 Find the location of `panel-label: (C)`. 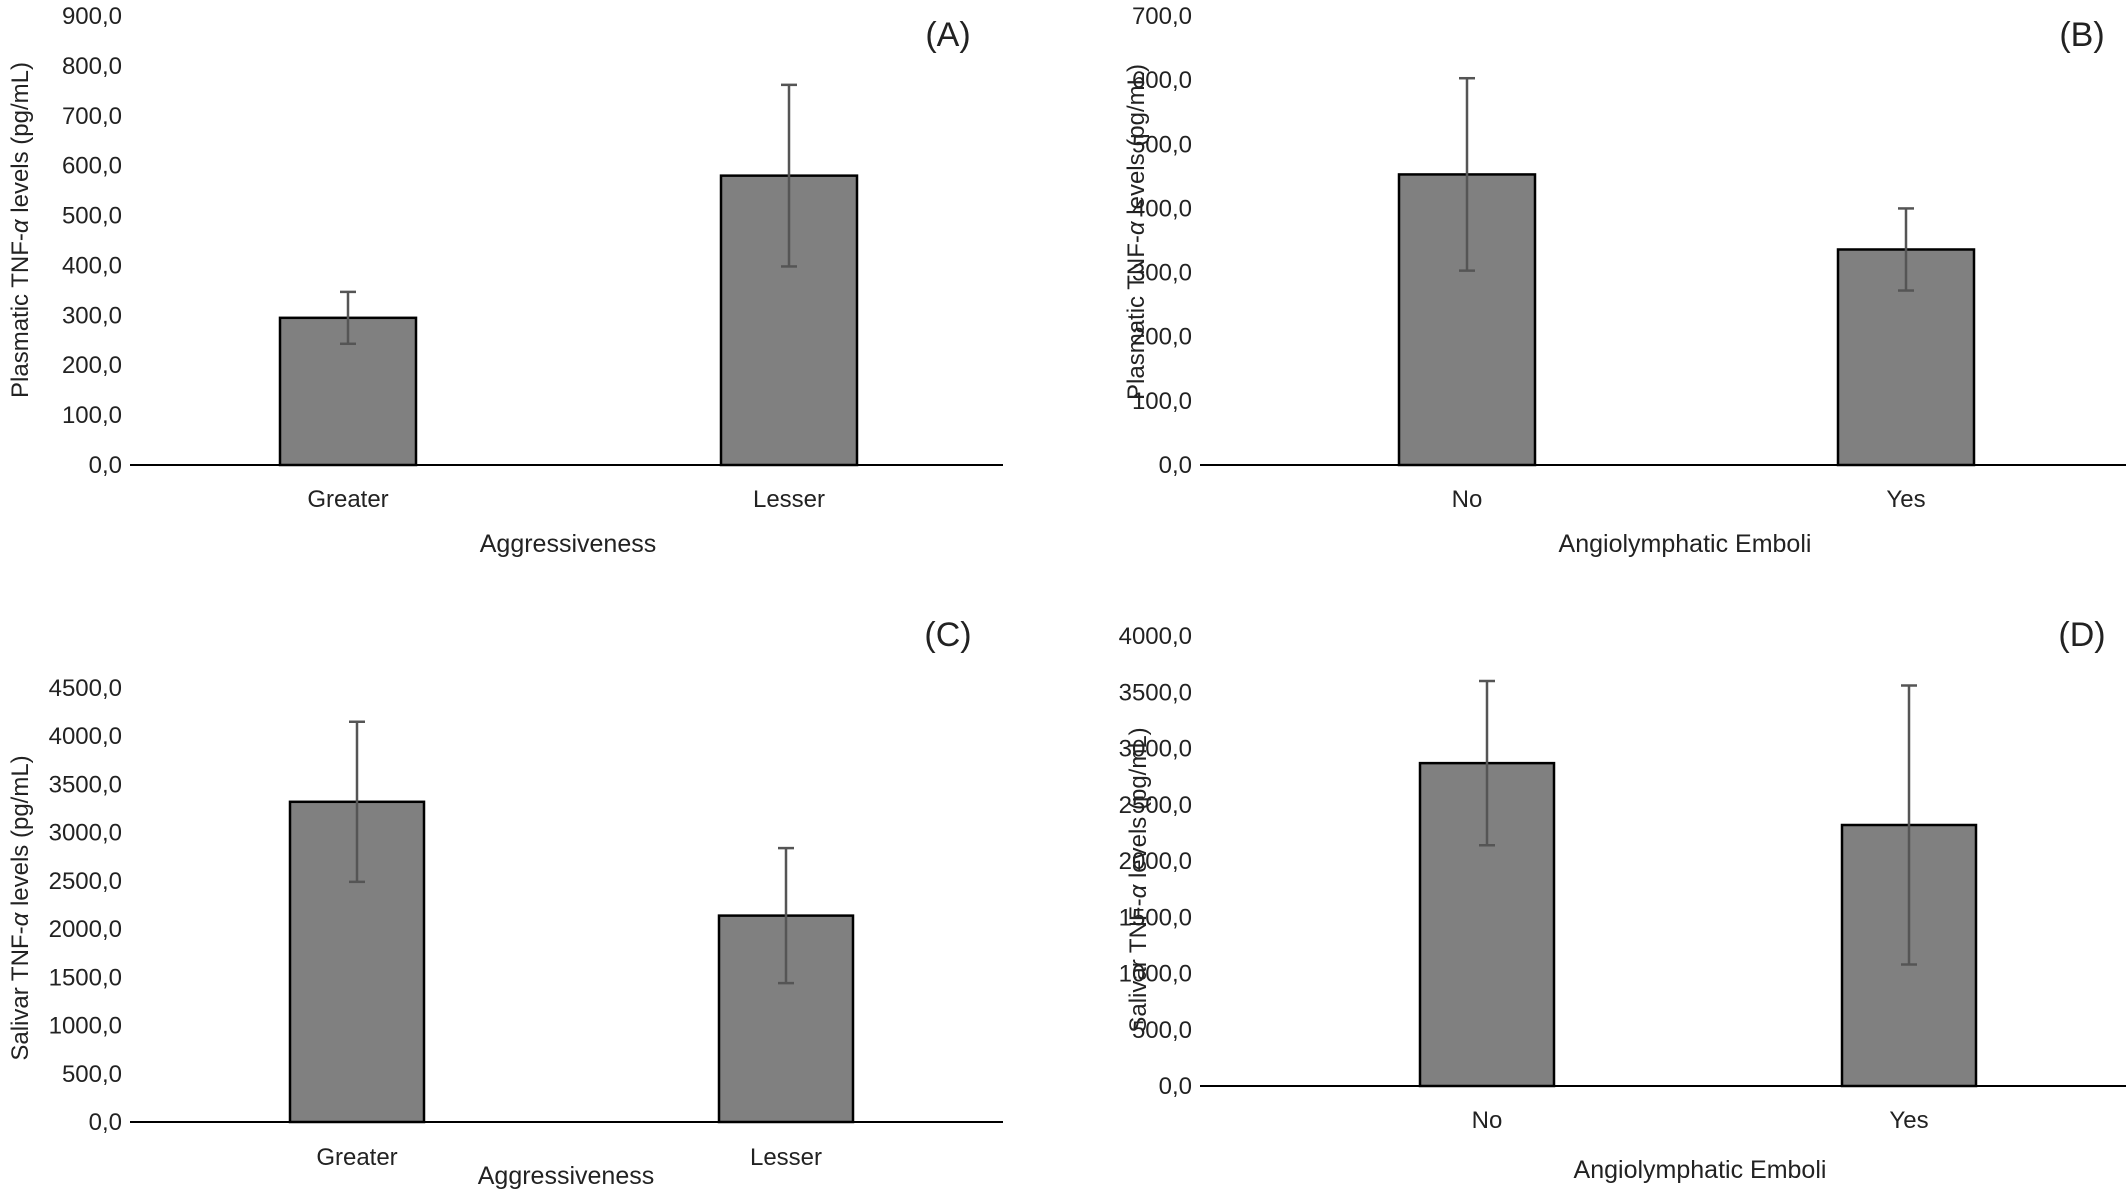

panel-label: (C) is located at coordinates (947, 635).